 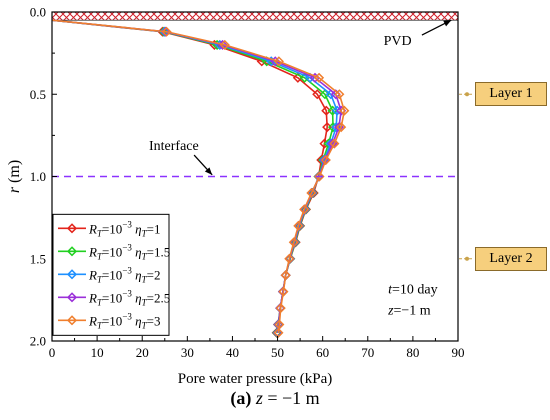 I want to click on x-tick-label: 0, so click(x=52, y=352).